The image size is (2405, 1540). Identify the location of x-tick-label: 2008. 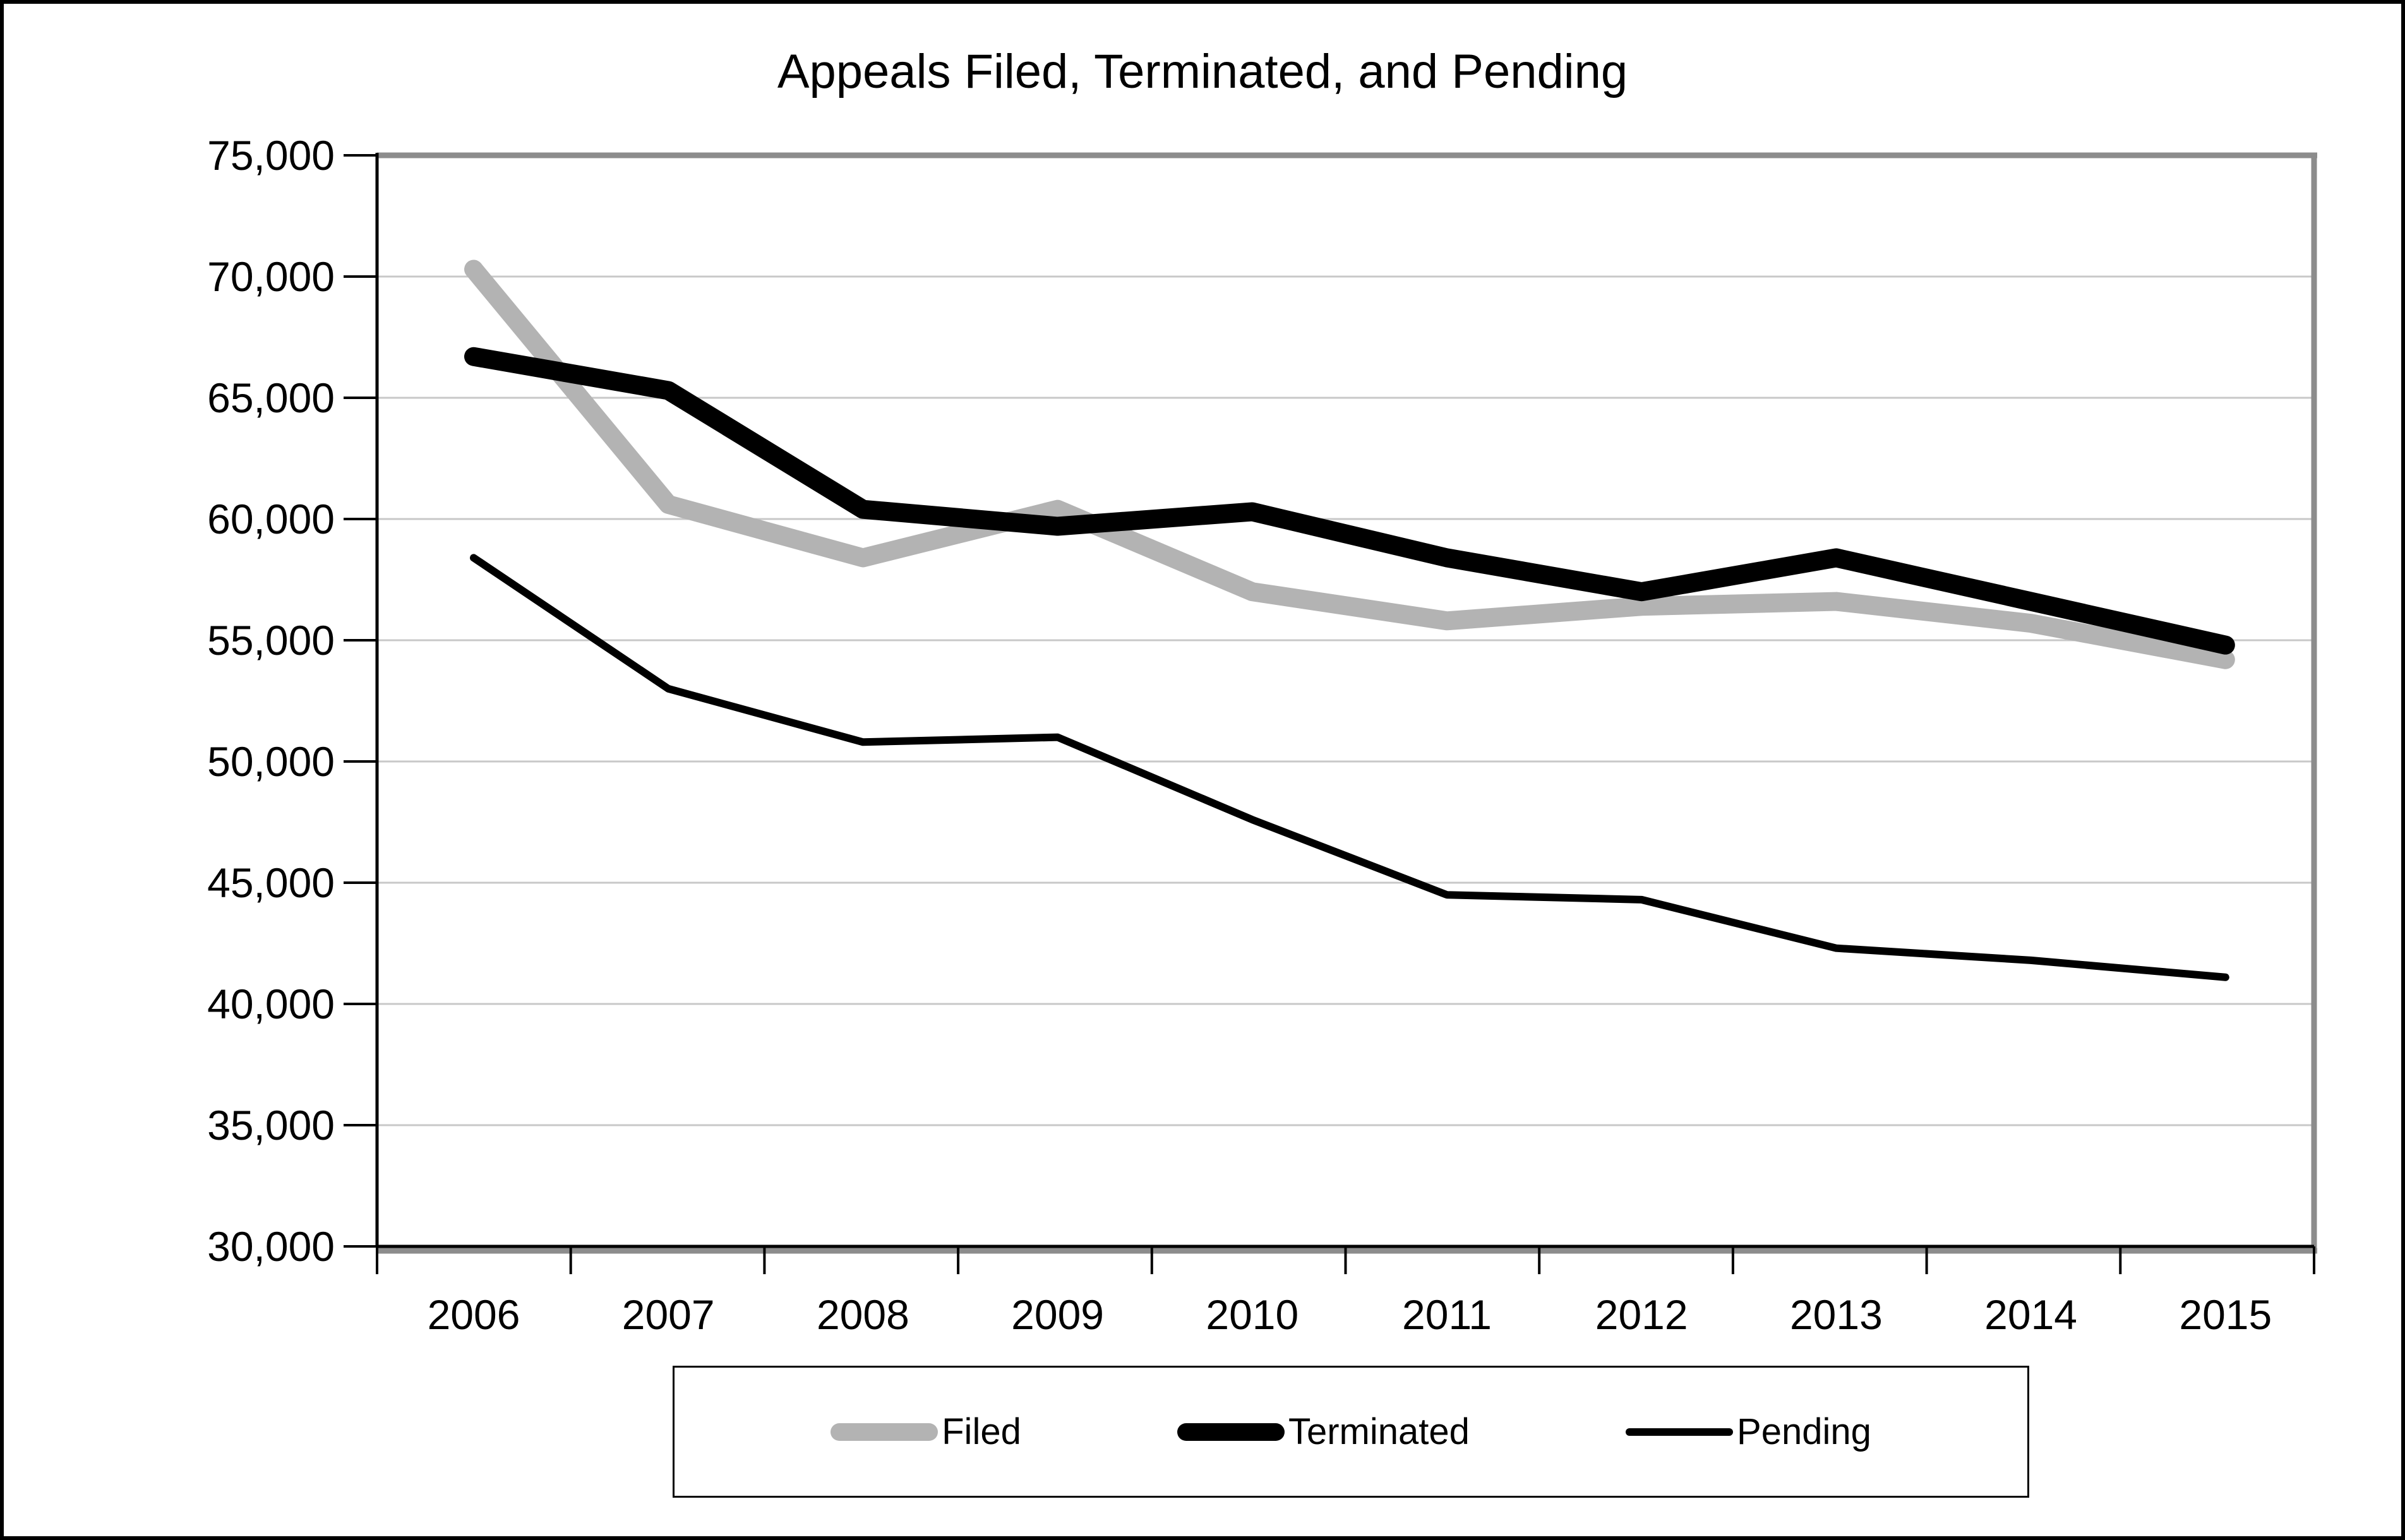
(862, 1314).